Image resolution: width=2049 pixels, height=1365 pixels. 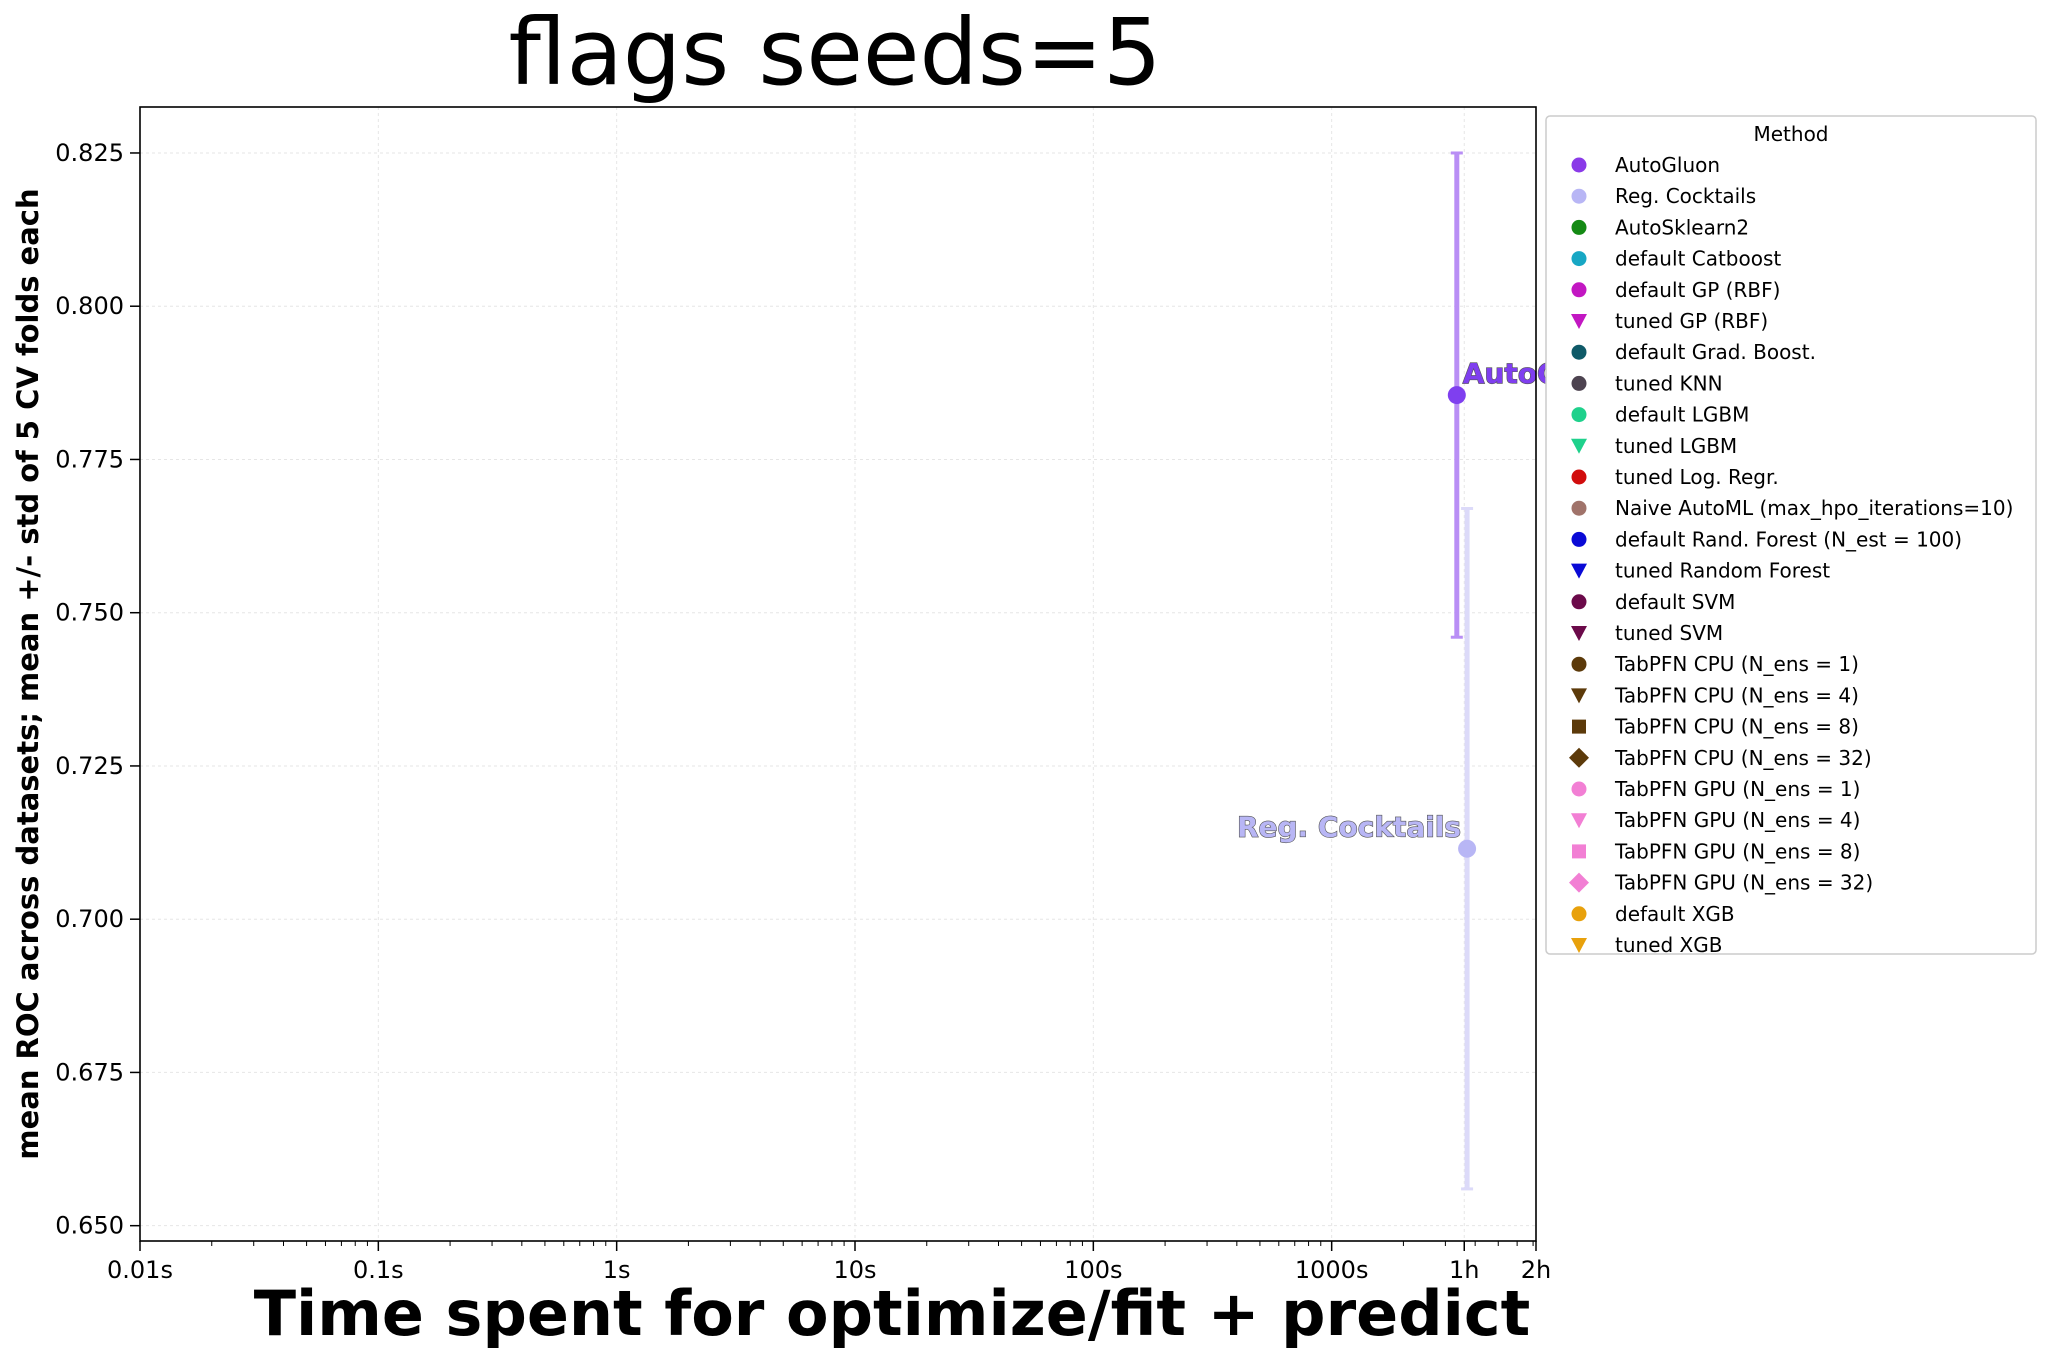 What do you see at coordinates (89, 919) in the screenshot?
I see `y-tick-label: 0.700` at bounding box center [89, 919].